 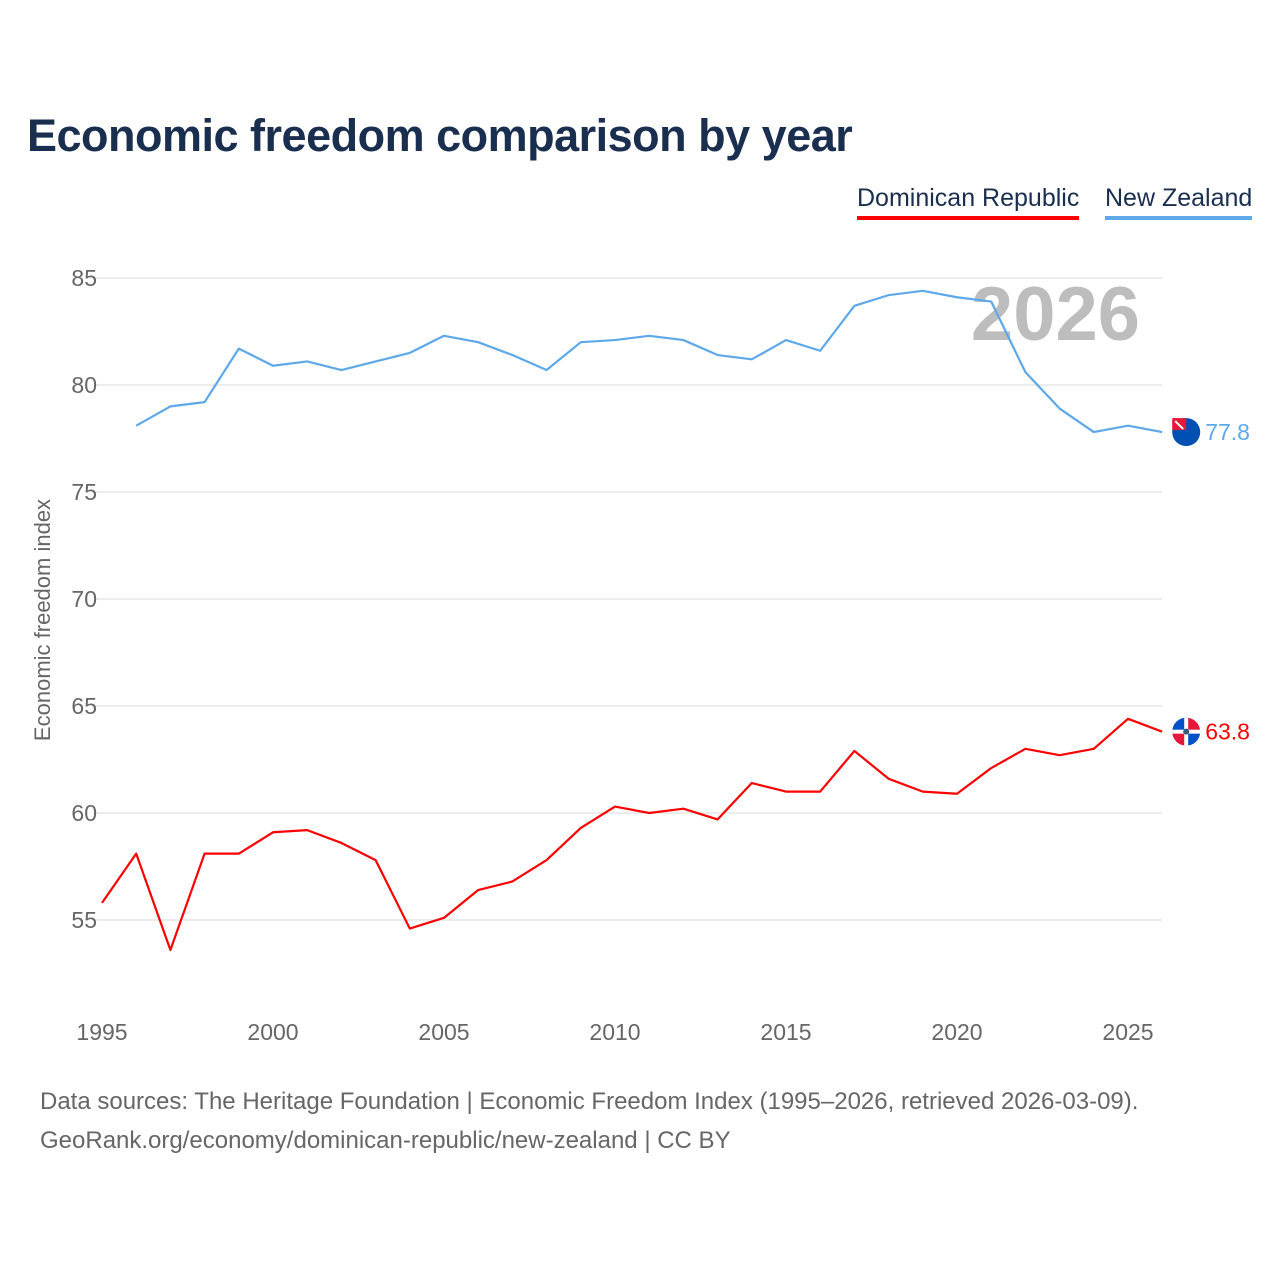 What do you see at coordinates (968, 202) in the screenshot?
I see `legend-dominican-republic: Dominican Republic` at bounding box center [968, 202].